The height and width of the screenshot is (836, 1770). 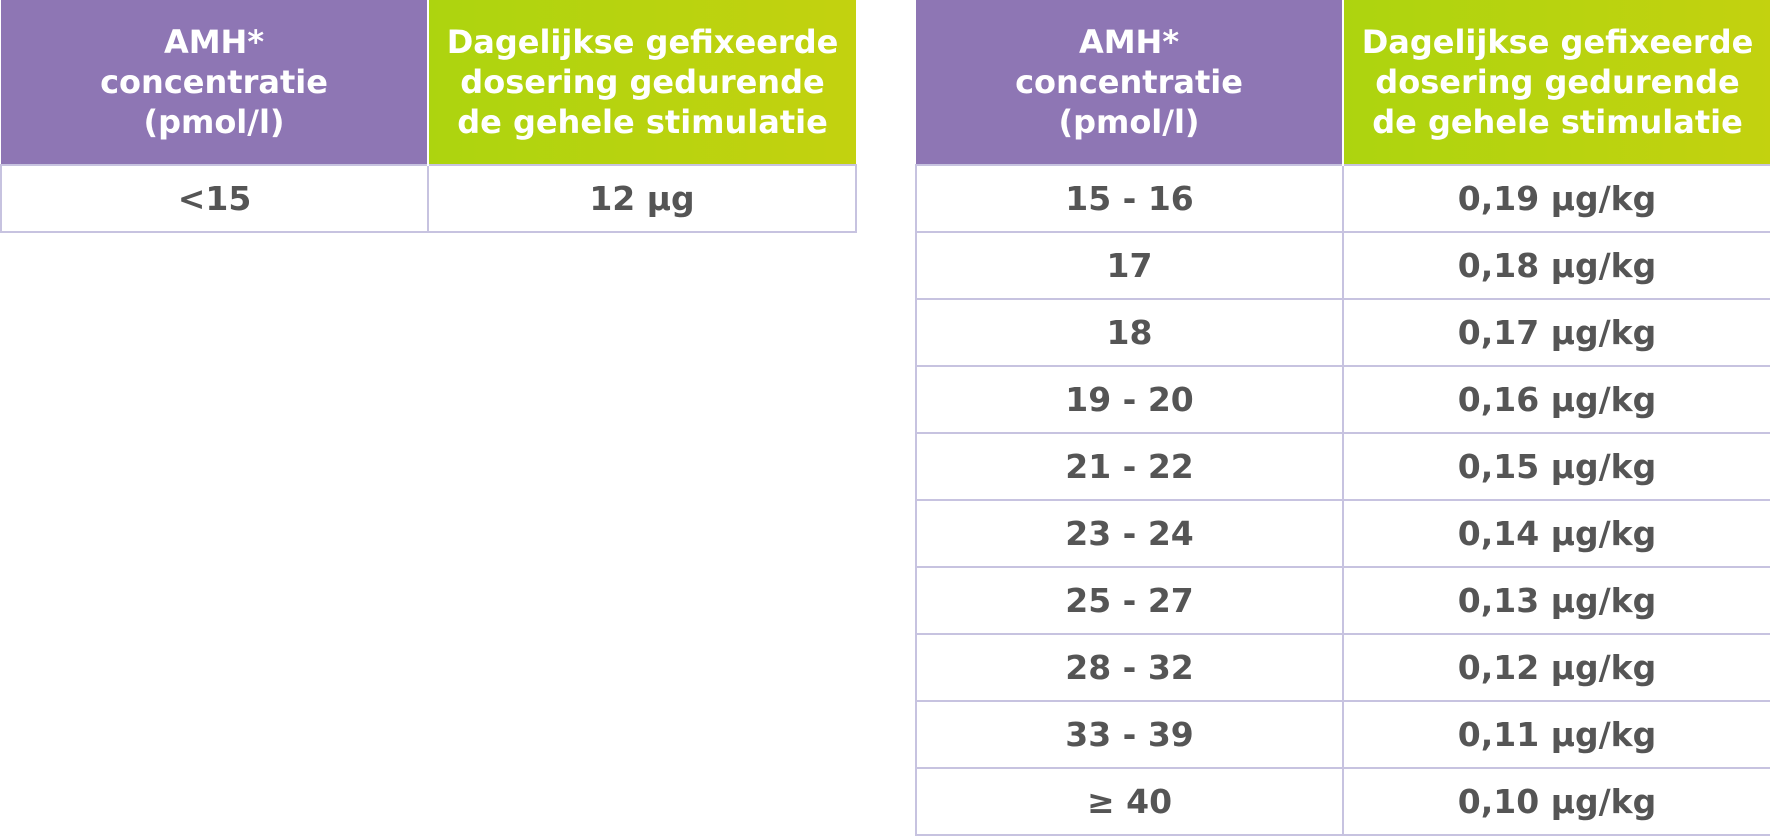 I want to click on table-row: 25 - 27 0,13 µg/kg, so click(x=1342, y=600).